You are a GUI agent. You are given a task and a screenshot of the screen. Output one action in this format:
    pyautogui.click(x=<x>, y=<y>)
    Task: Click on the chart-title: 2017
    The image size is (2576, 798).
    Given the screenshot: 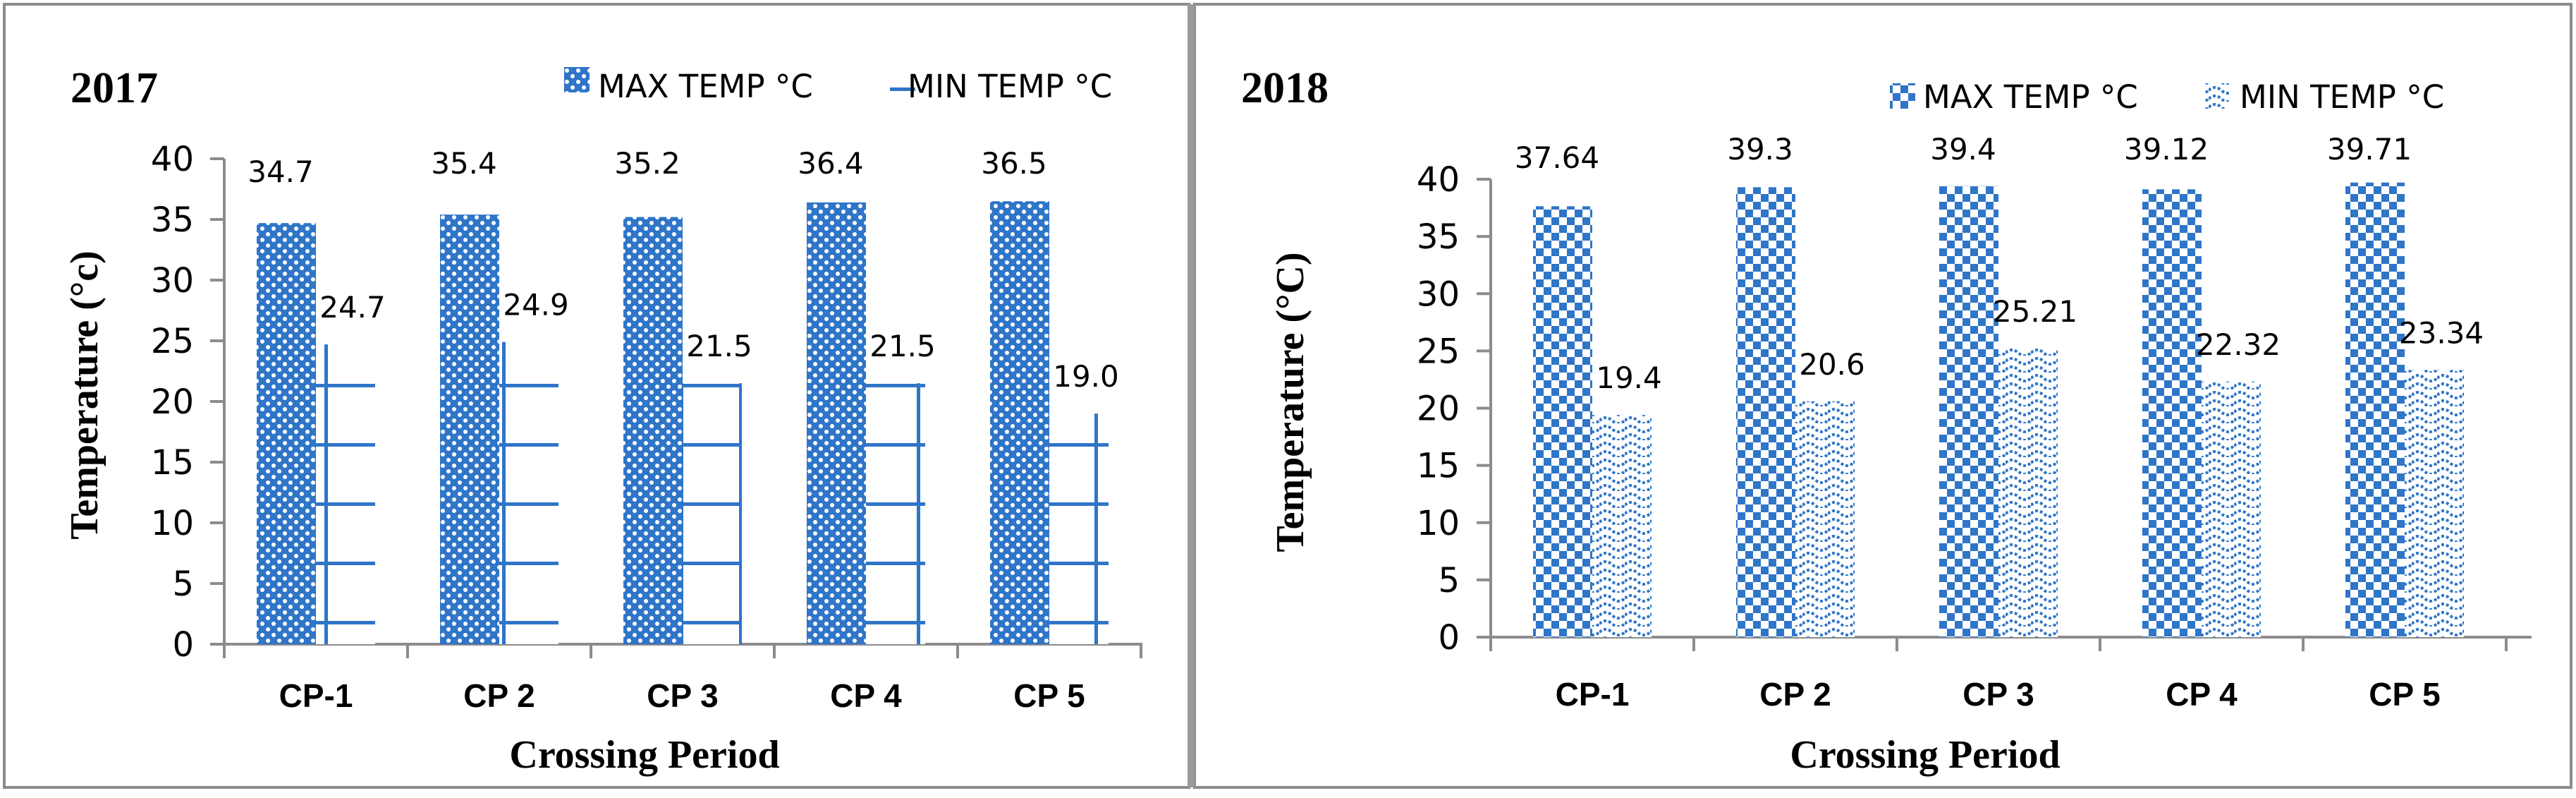 What is the action you would take?
    pyautogui.click(x=114, y=88)
    